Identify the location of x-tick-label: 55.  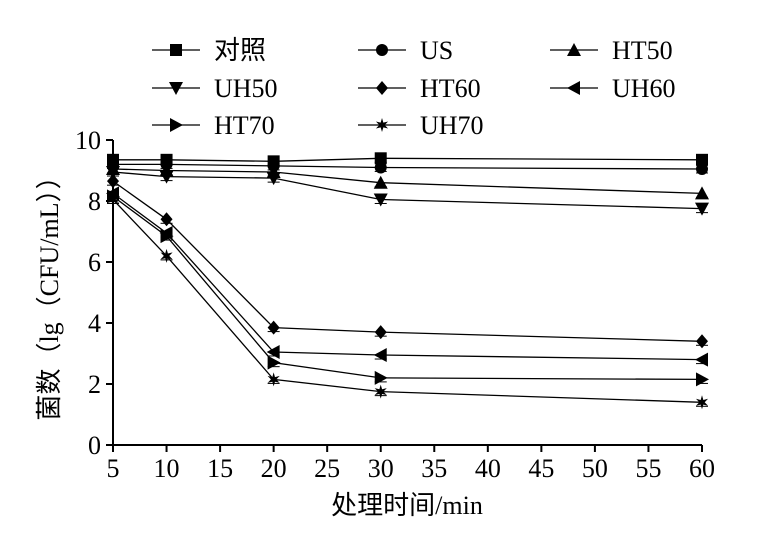
(648, 468).